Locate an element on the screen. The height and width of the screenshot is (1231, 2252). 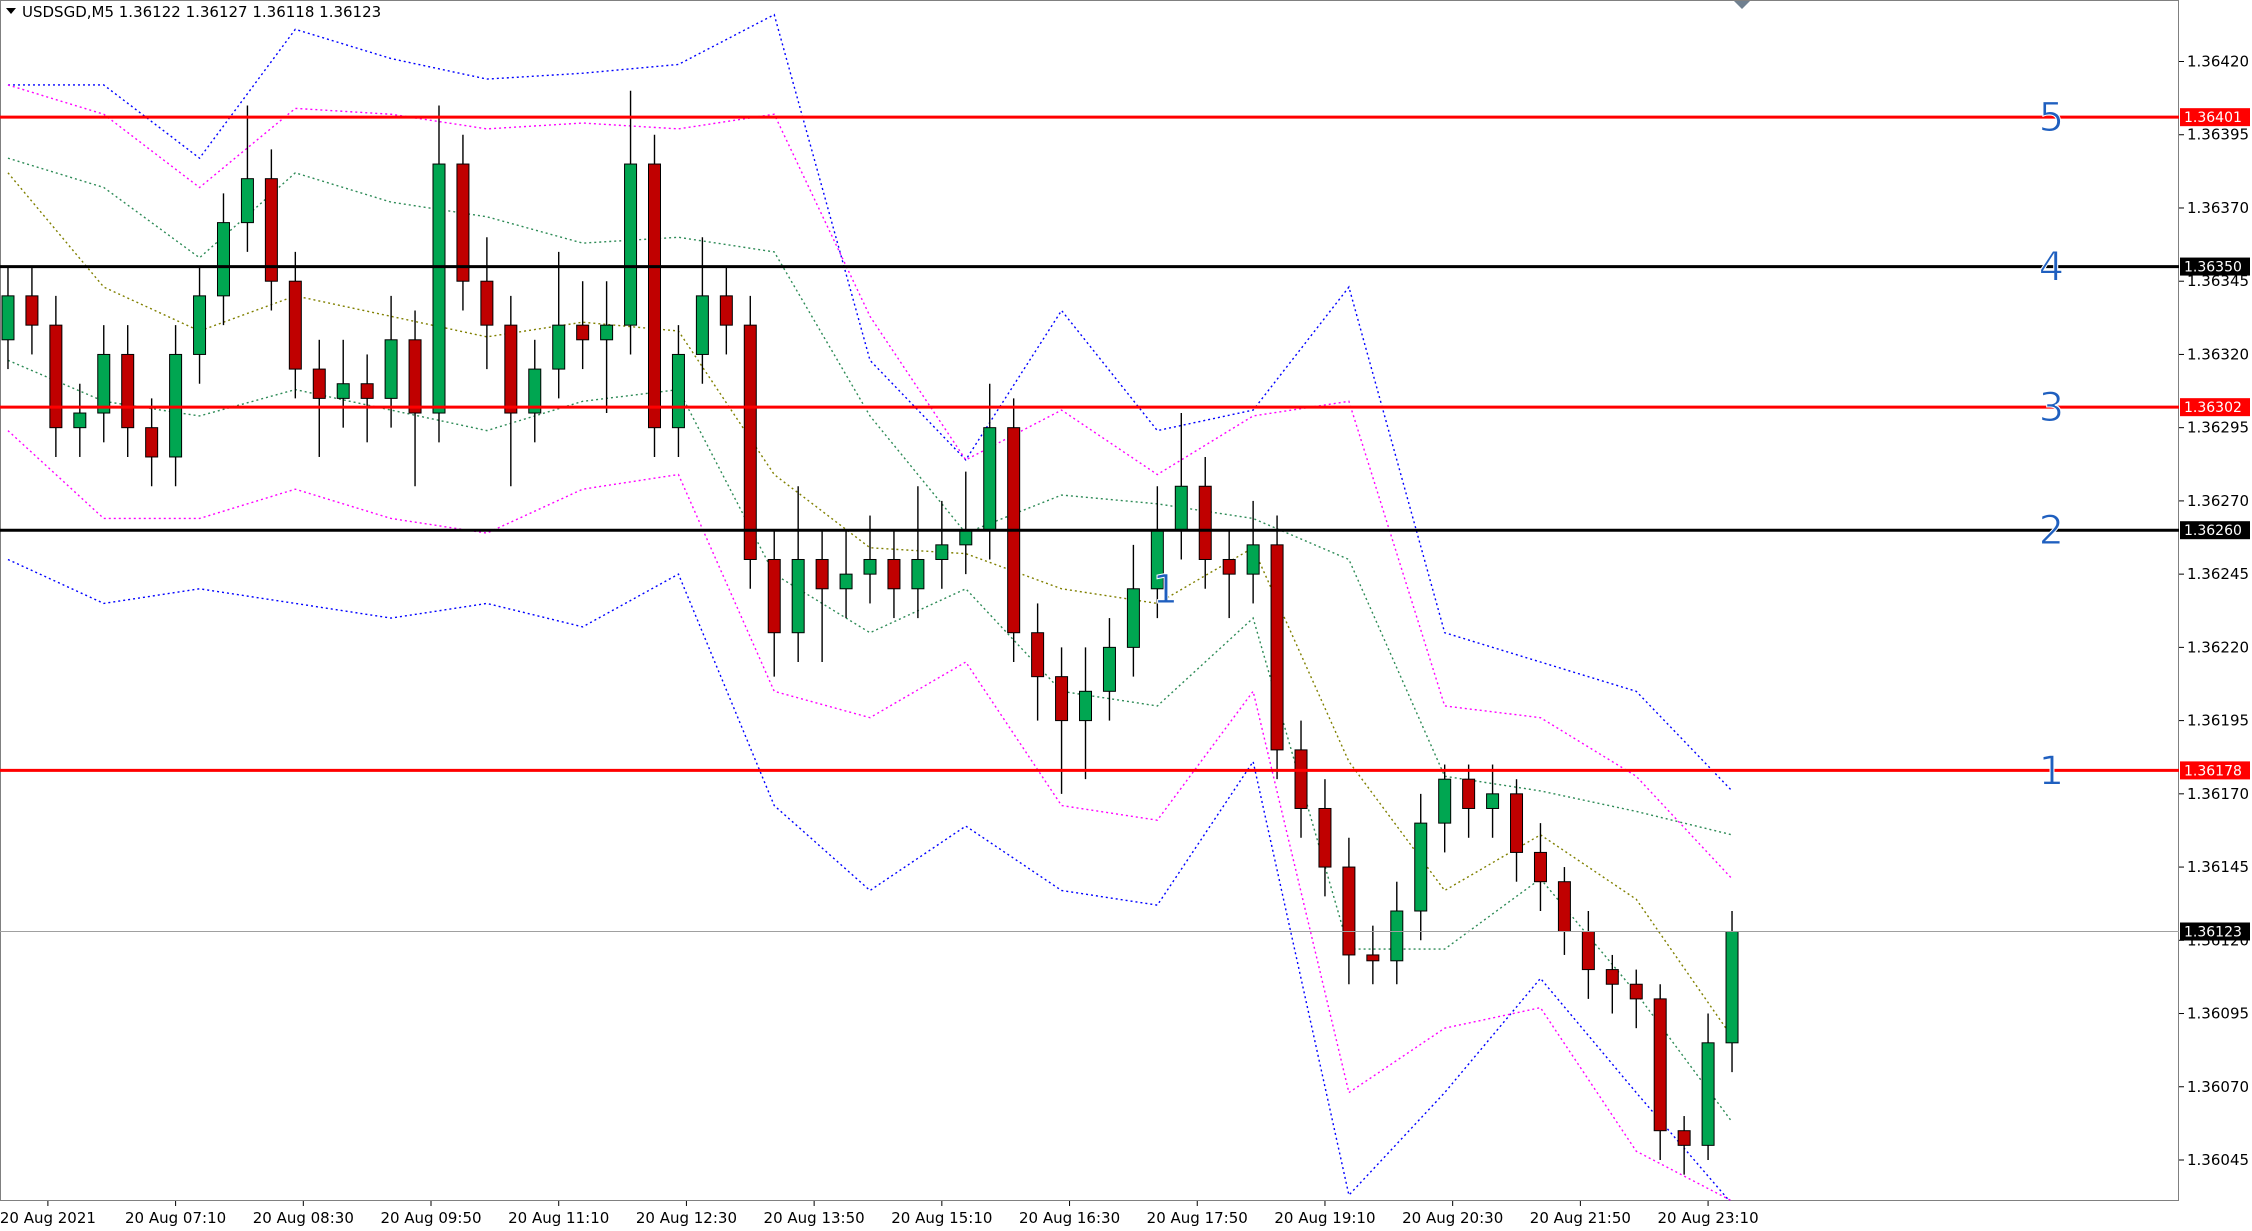
level-badge-label: 1.36260 is located at coordinates (2213, 531).